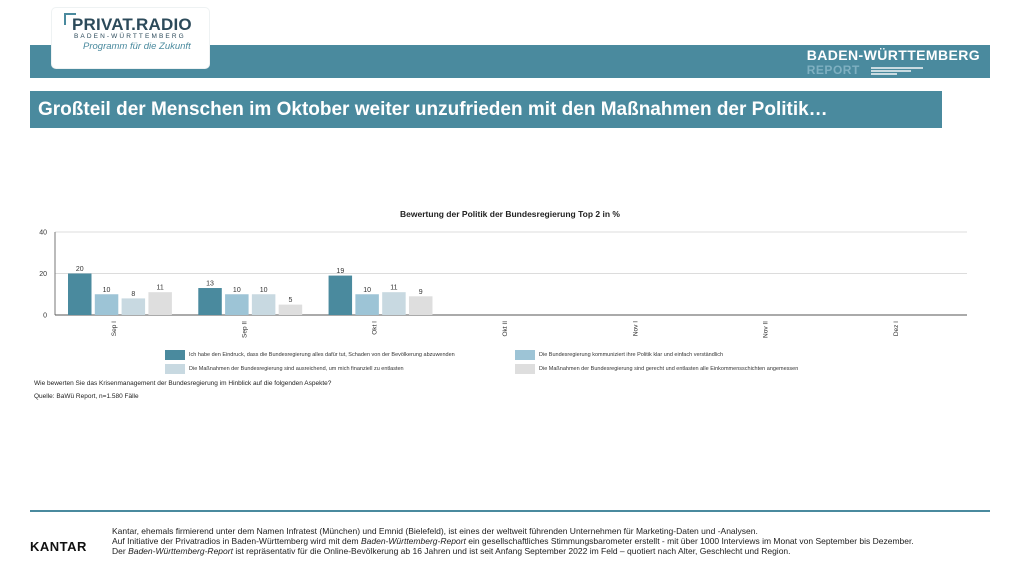 The height and width of the screenshot is (574, 1020). Describe the element at coordinates (45, 316) in the screenshot. I see `y-tick-label: 0` at that location.